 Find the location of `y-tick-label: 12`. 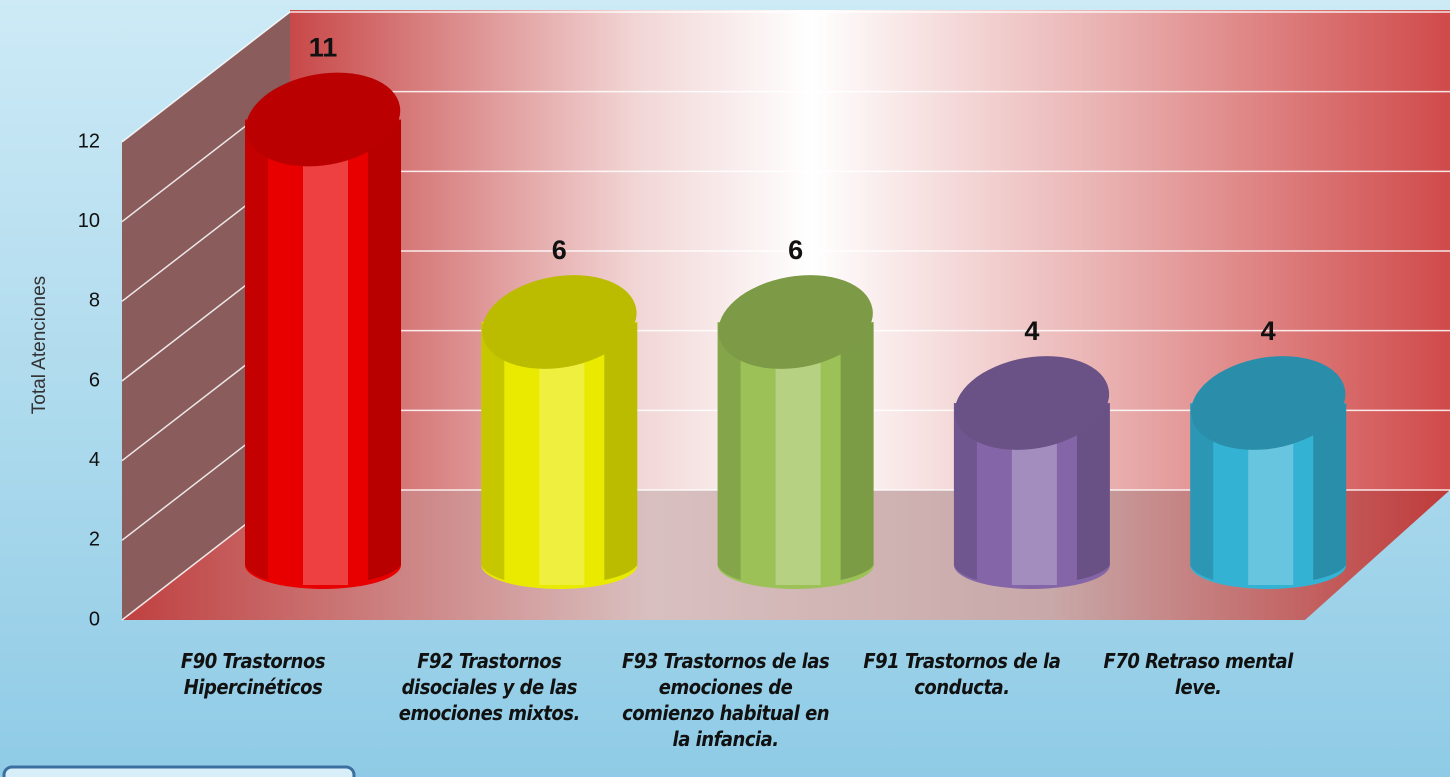

y-tick-label: 12 is located at coordinates (89, 141).